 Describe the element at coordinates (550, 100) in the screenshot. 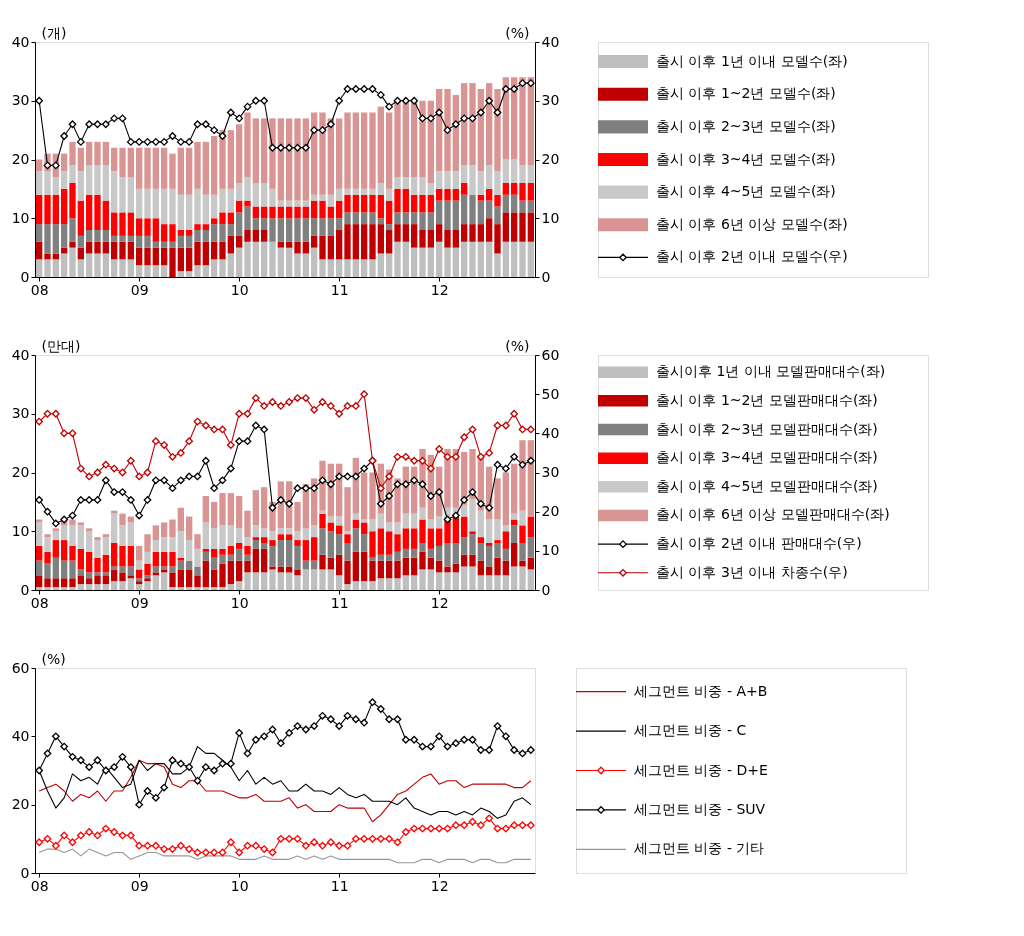

I see `y2-tick-label: 30` at that location.